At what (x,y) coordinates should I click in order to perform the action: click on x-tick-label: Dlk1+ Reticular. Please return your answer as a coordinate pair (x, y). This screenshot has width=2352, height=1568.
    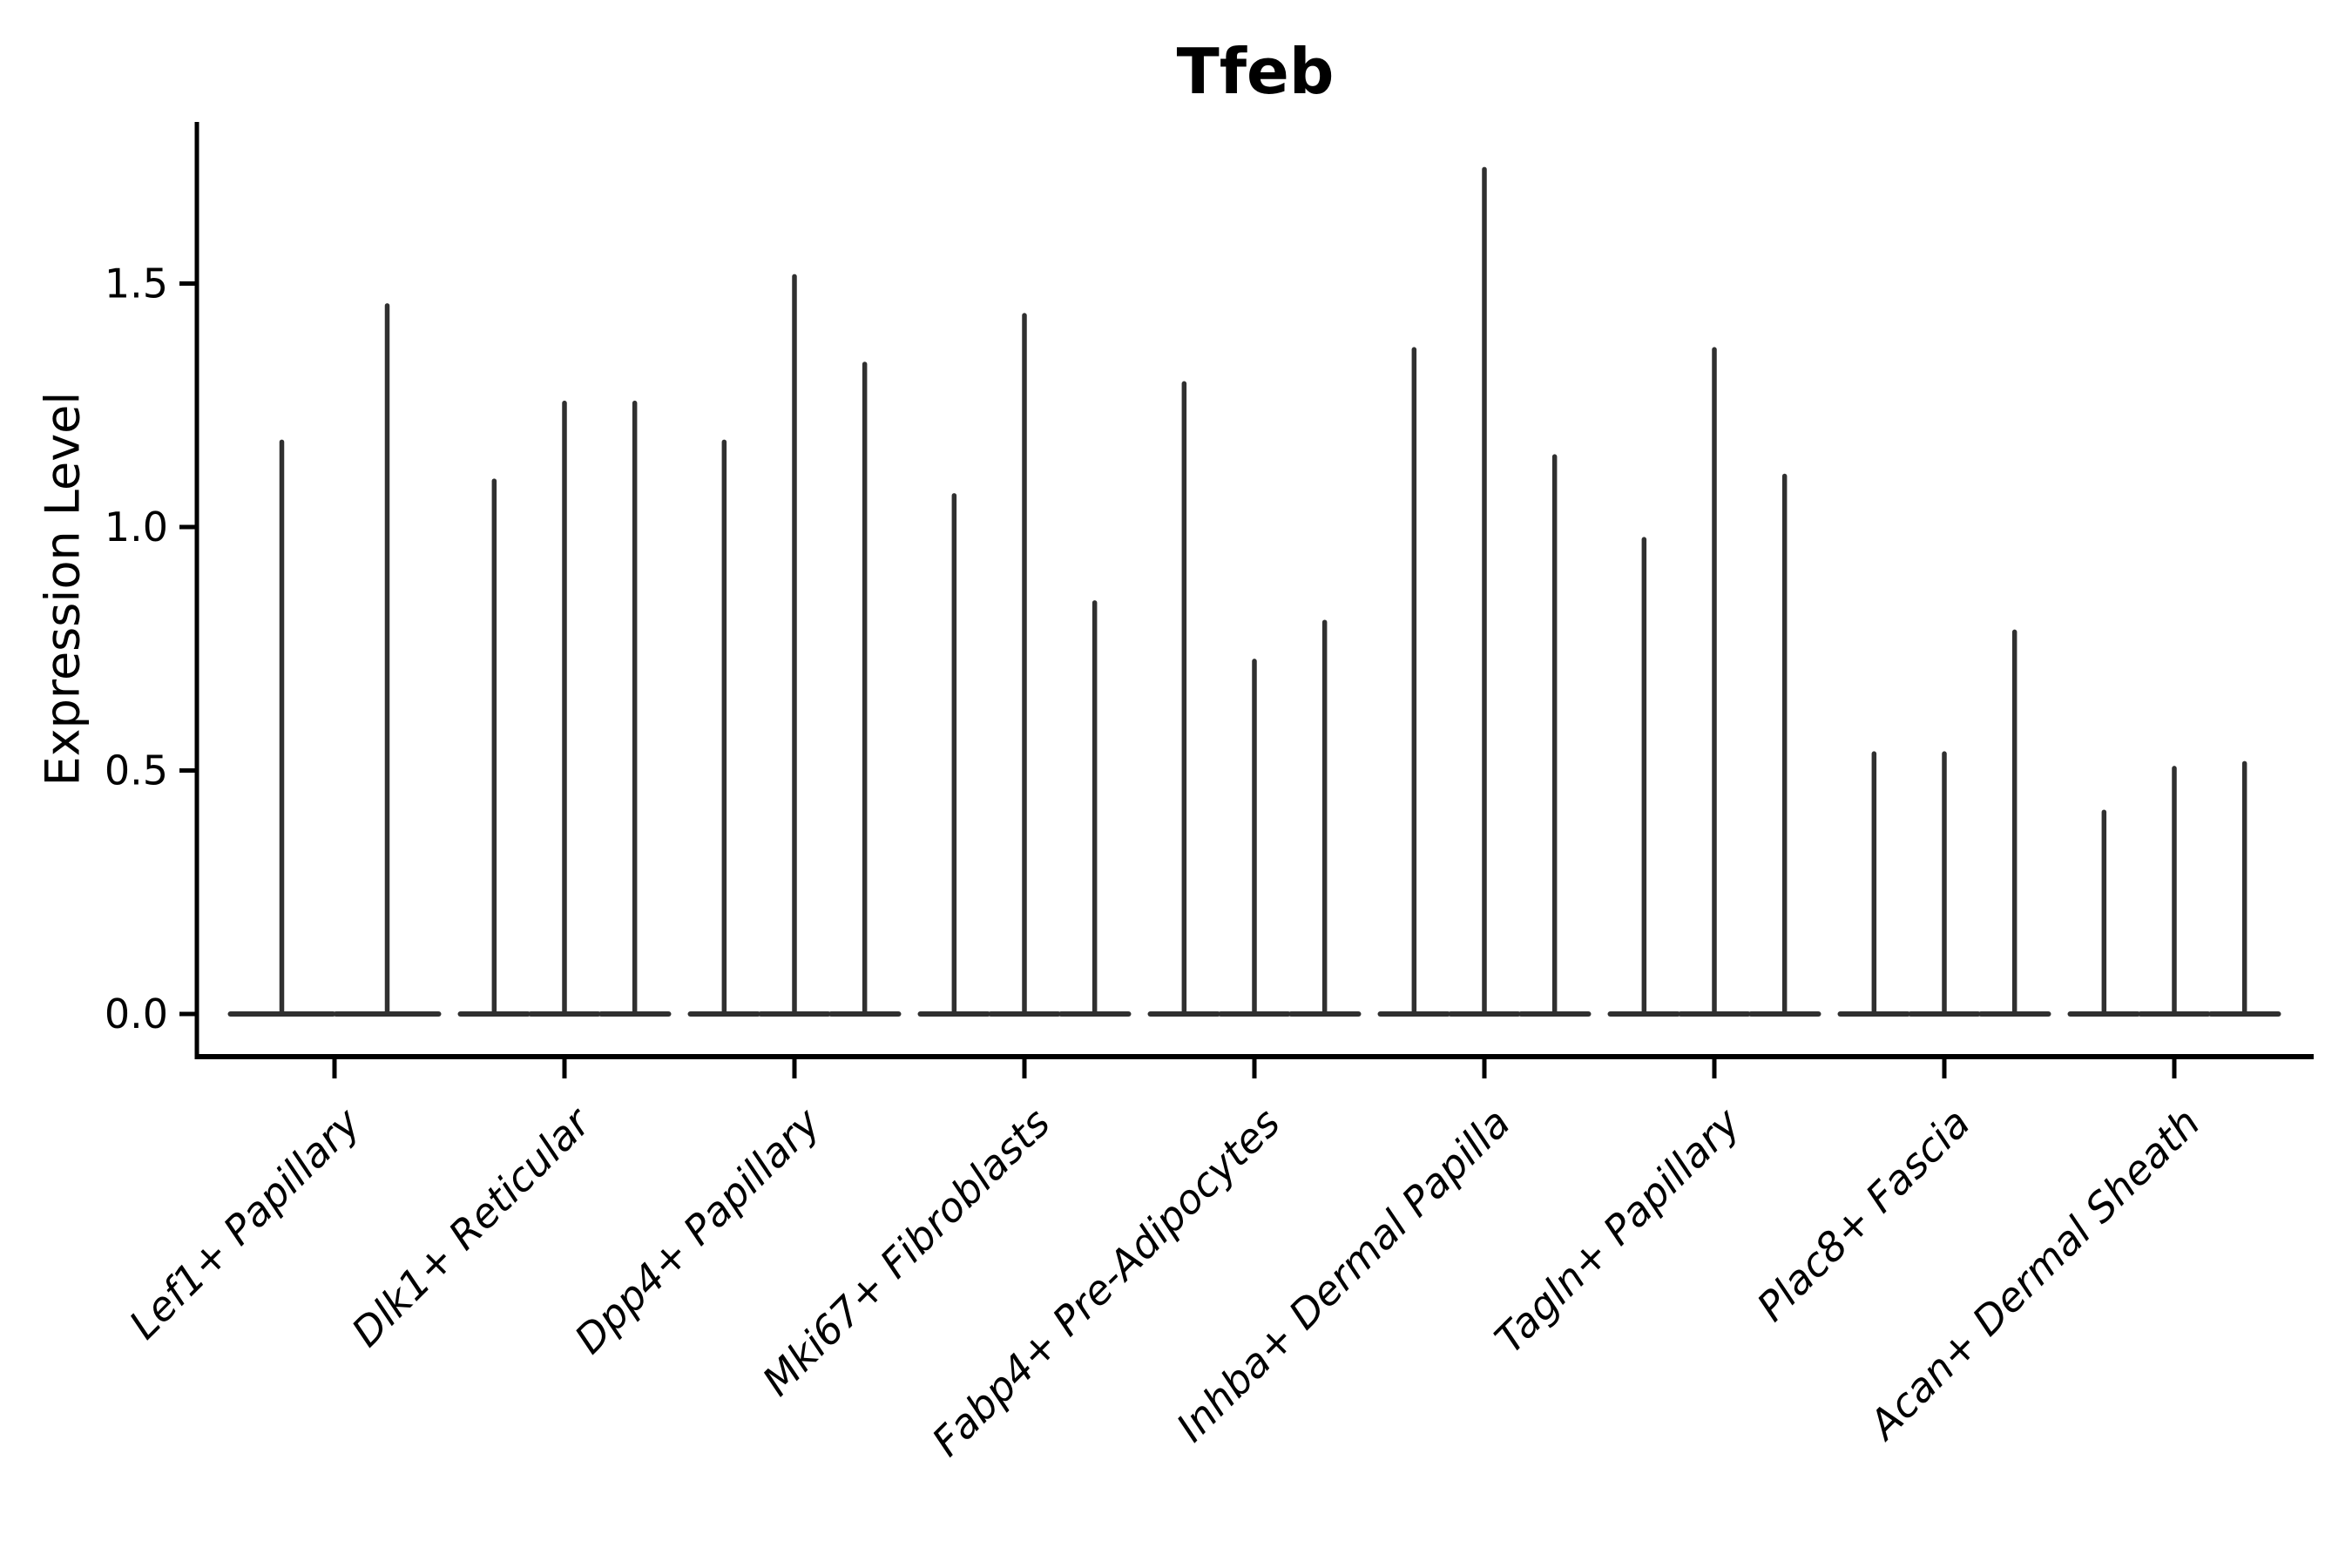
    Looking at the image, I should click on (471, 1226).